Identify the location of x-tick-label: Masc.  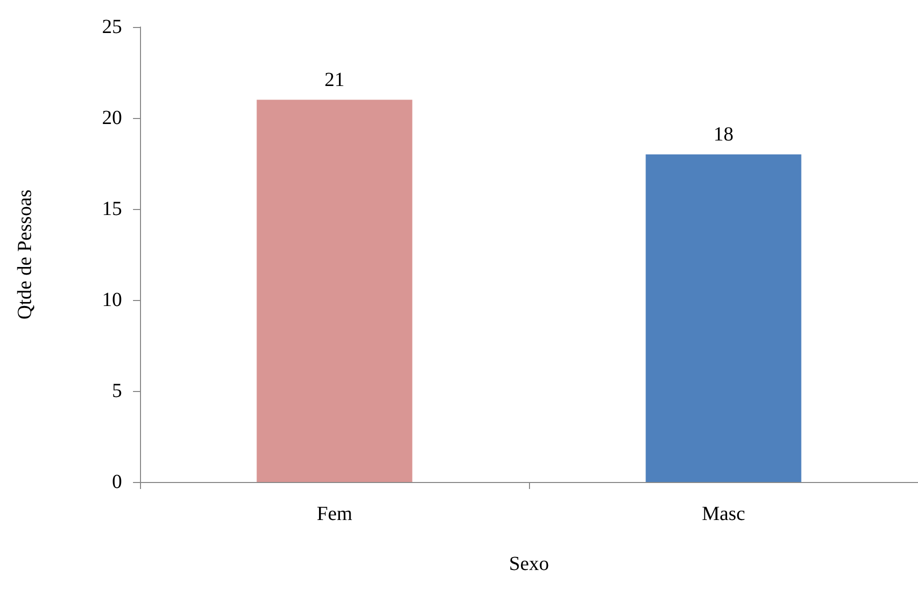
(724, 514).